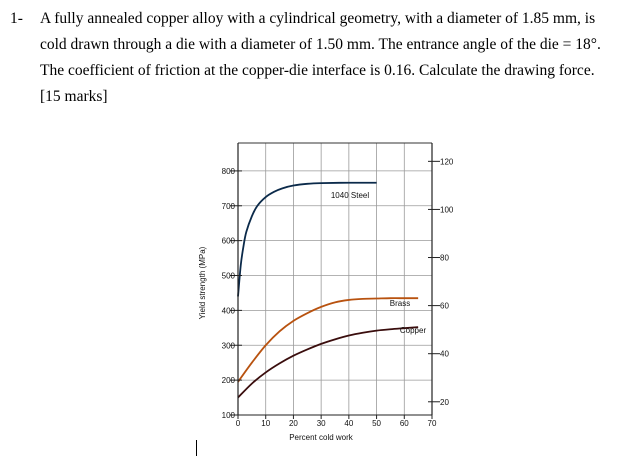 This screenshot has width=636, height=461. Describe the element at coordinates (229, 276) in the screenshot. I see `y-tick-label: 500` at that location.